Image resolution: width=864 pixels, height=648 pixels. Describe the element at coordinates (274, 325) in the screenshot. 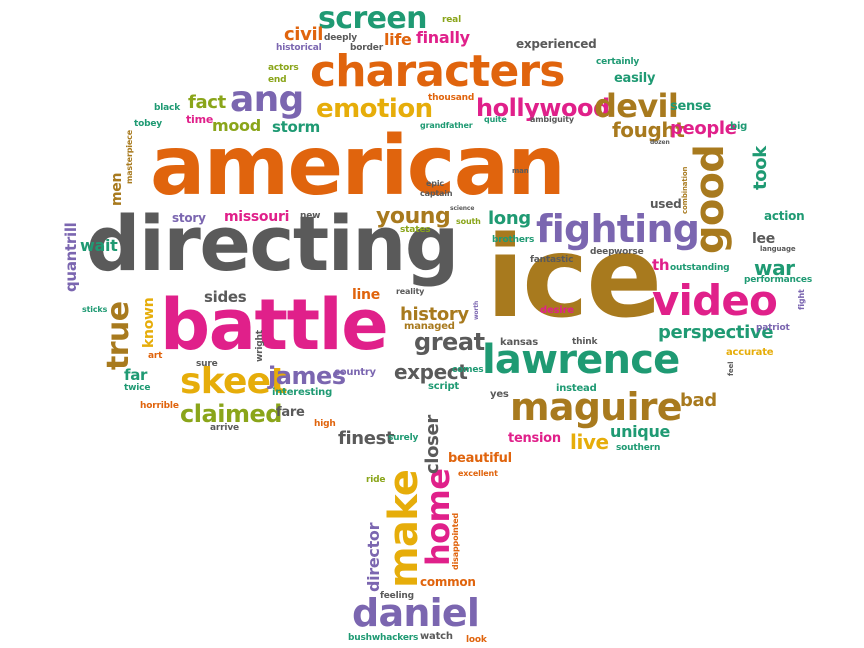

I see `word-battle: battle` at that location.